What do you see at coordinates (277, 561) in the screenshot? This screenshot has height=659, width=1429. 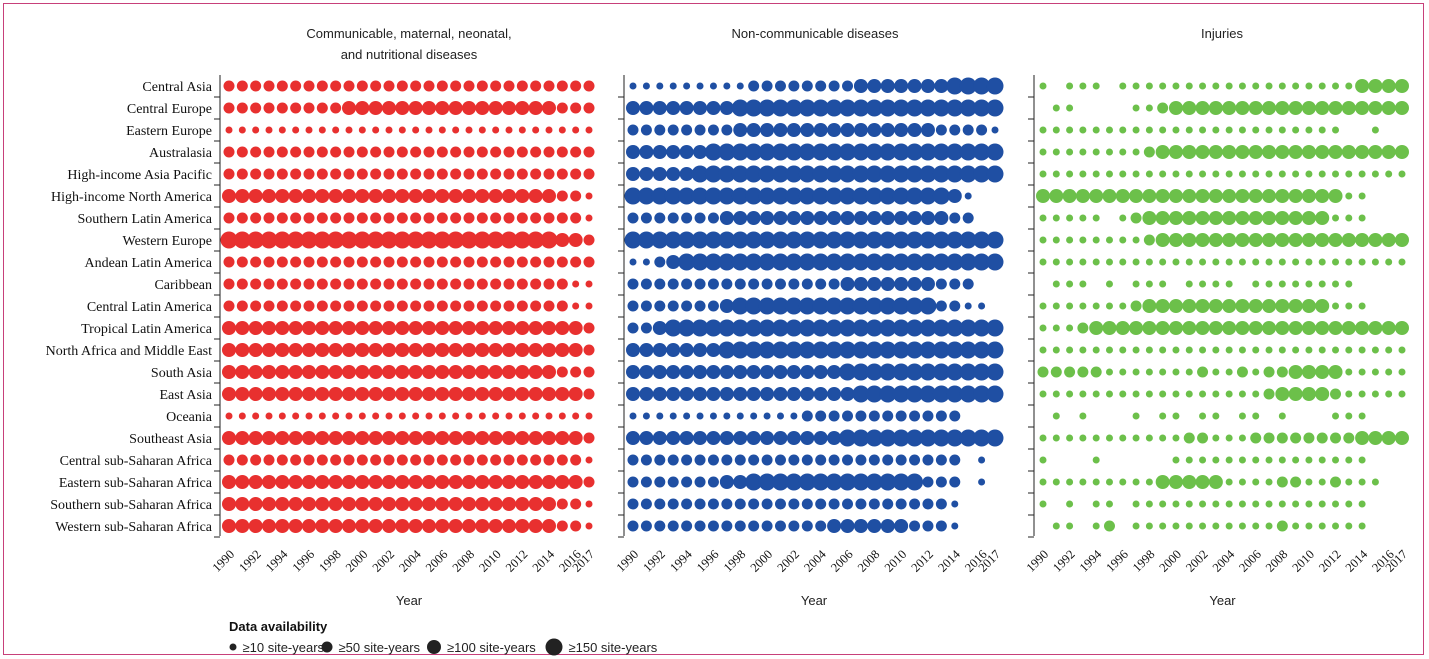 I see `x-tick-label: 1994` at bounding box center [277, 561].